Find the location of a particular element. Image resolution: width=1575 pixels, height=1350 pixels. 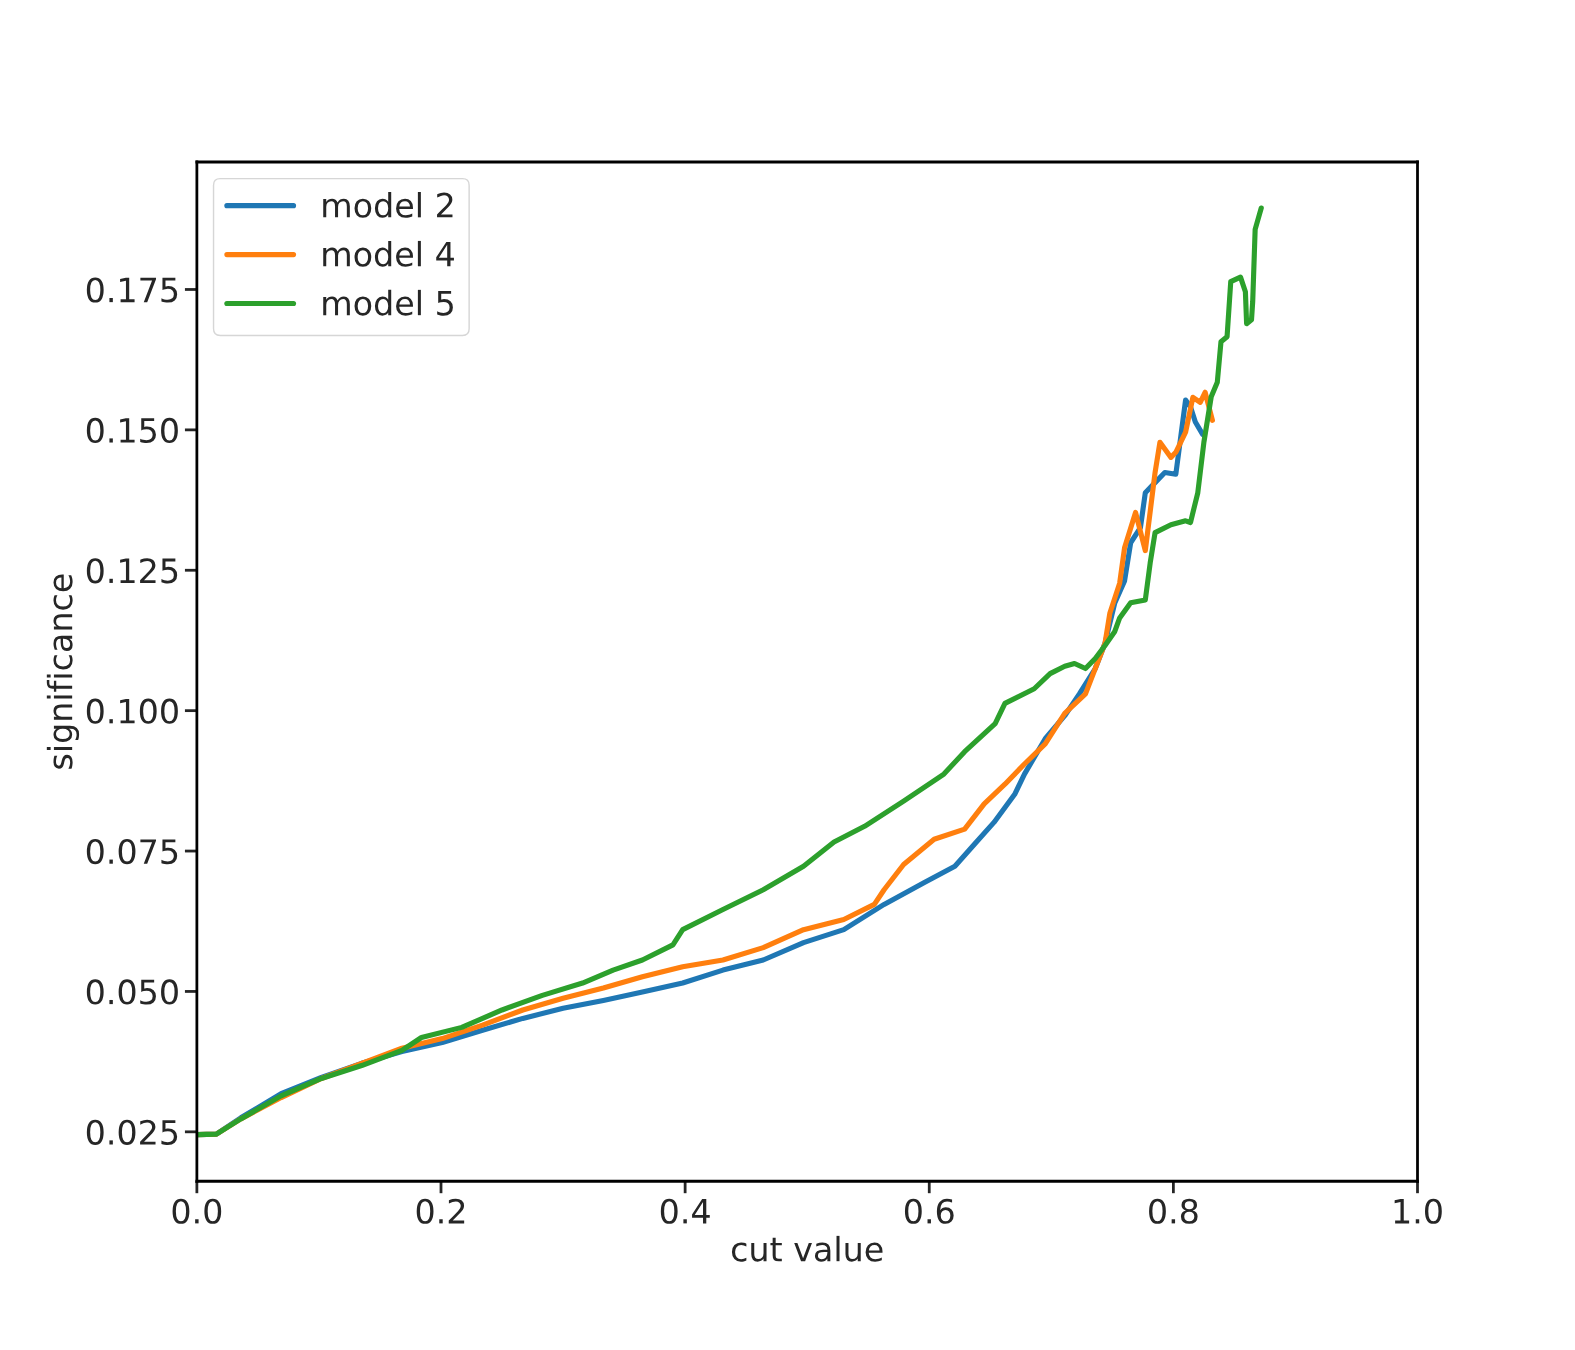

y-tick-label: 0.100 is located at coordinates (132, 711).